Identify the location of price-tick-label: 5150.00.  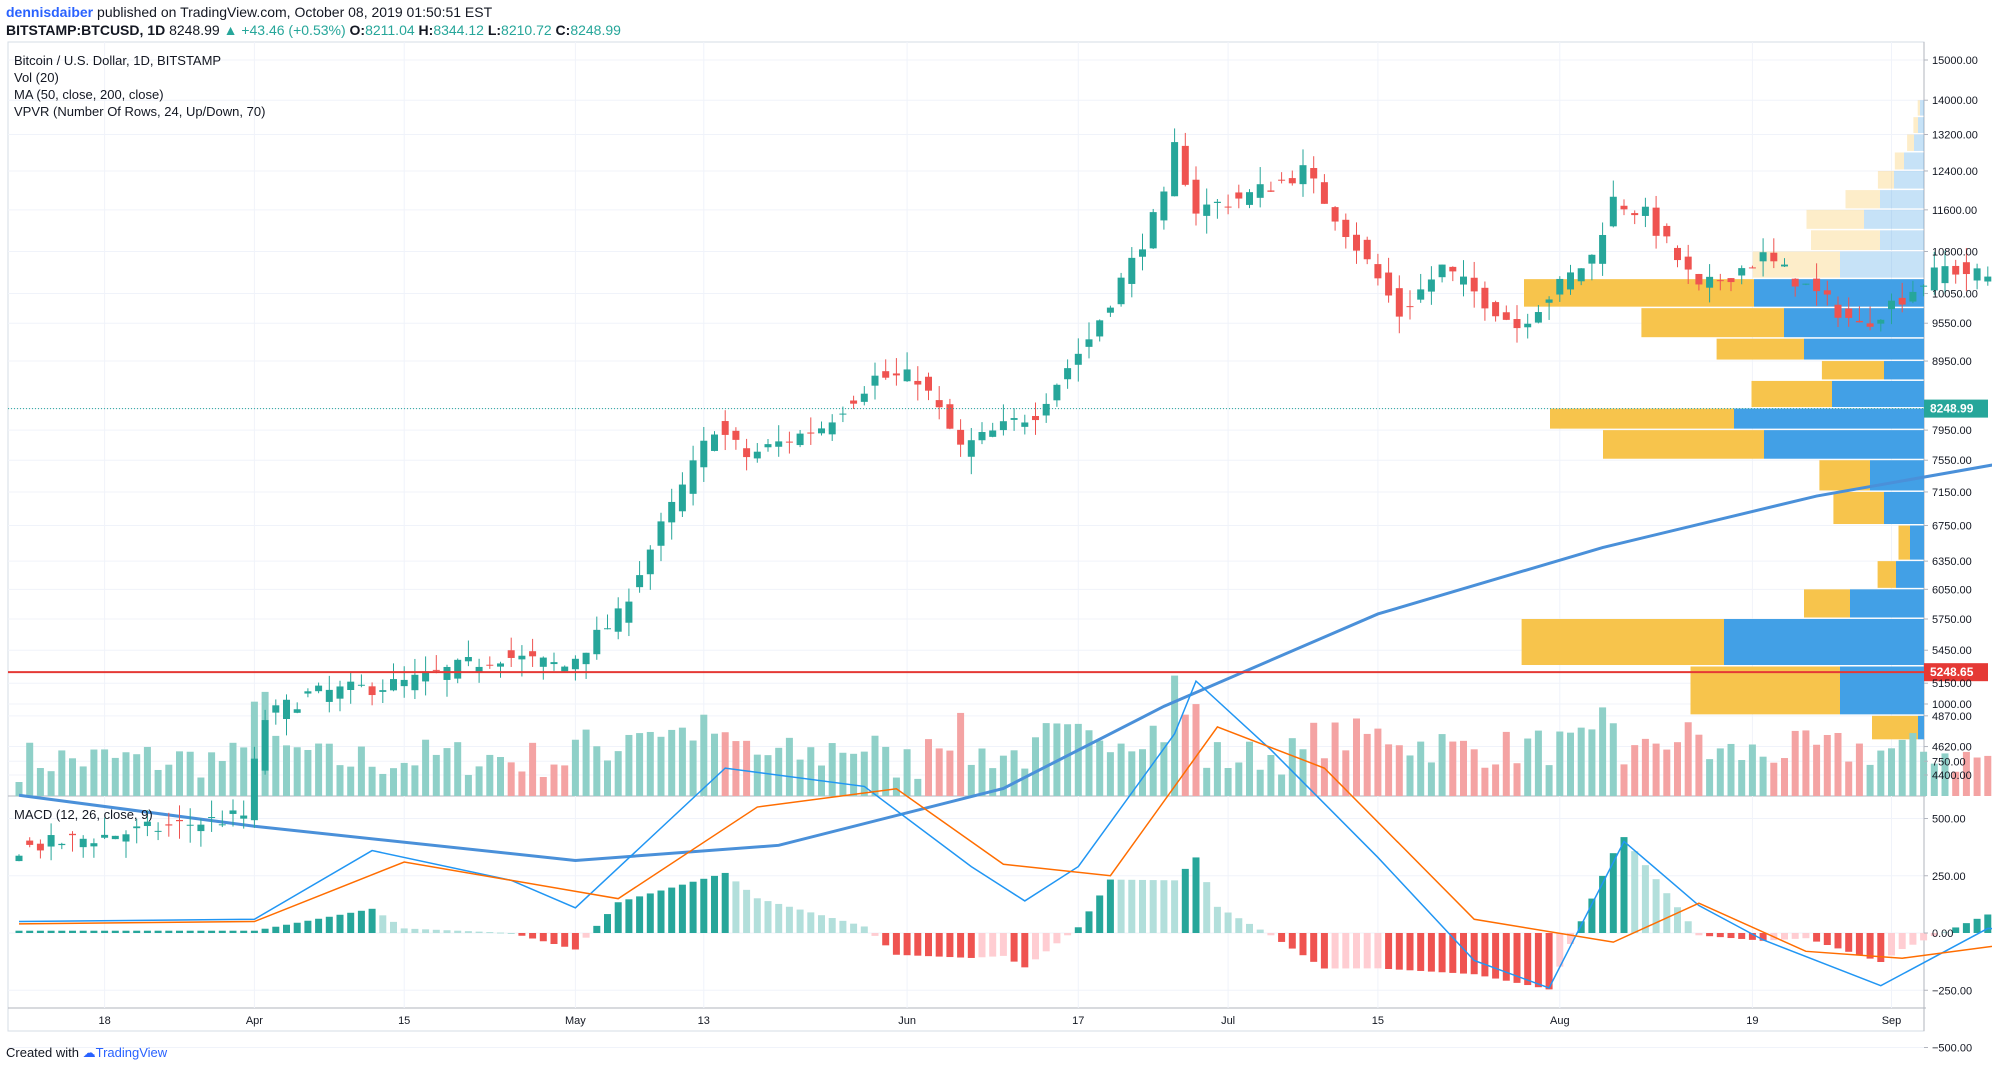
(1952, 684).